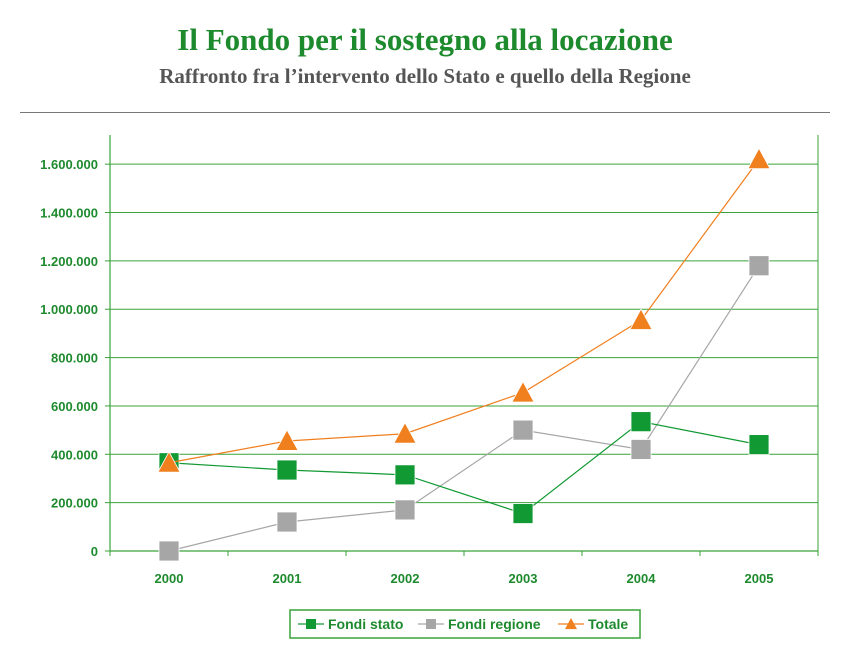 The height and width of the screenshot is (670, 850). What do you see at coordinates (74, 406) in the screenshot?
I see `y-tick-label: 600.000` at bounding box center [74, 406].